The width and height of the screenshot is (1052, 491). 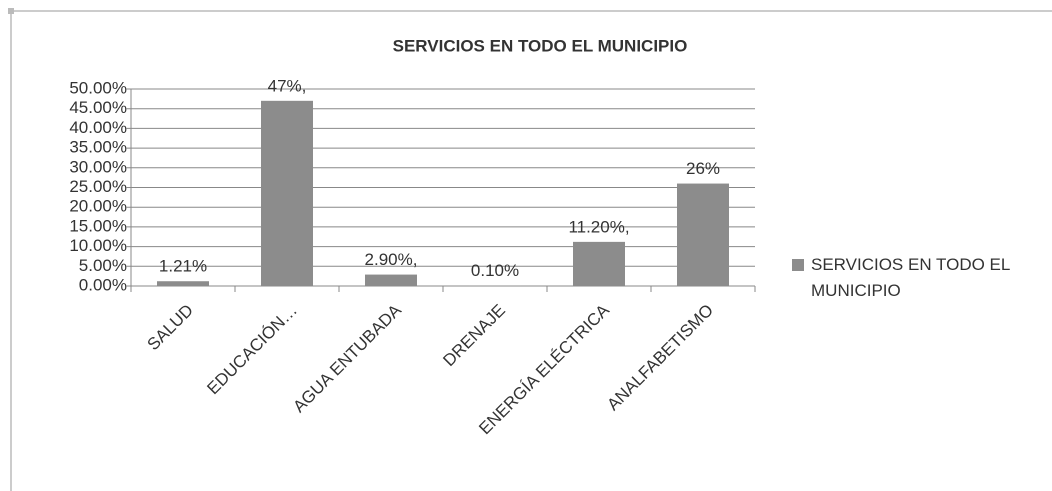 What do you see at coordinates (98, 107) in the screenshot?
I see `y-tick-label: 45.00%` at bounding box center [98, 107].